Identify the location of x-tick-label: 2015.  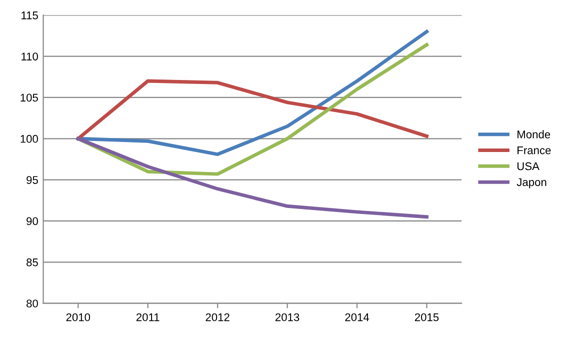
(426, 317).